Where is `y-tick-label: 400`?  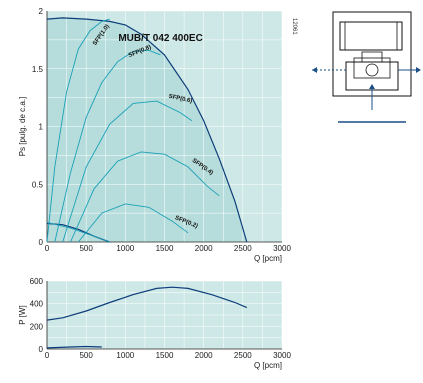 y-tick-label: 400 is located at coordinates (37, 304).